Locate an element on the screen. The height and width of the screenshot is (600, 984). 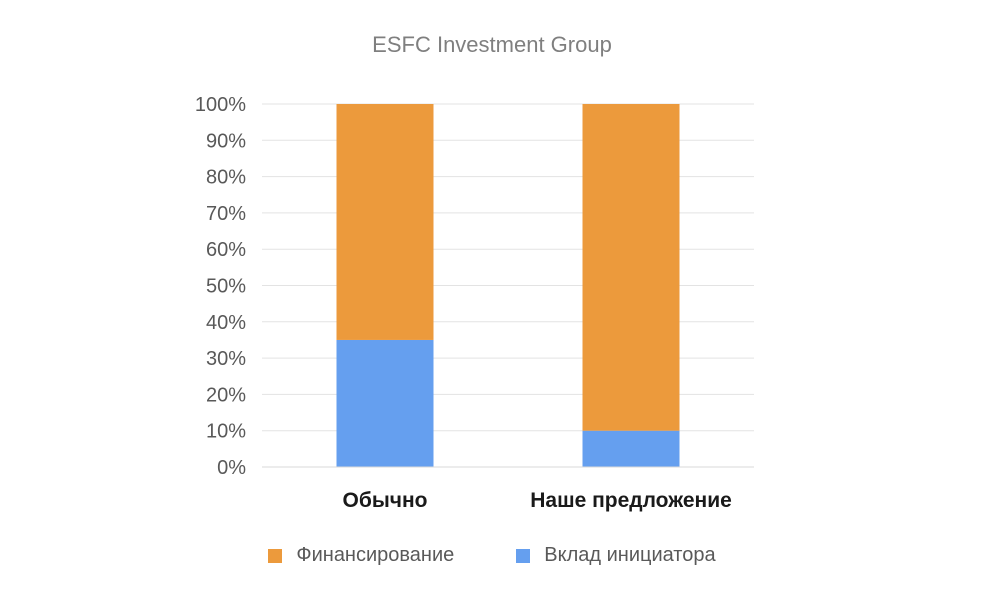
legend: Финансирование Вклад инициатора is located at coordinates (492, 555).